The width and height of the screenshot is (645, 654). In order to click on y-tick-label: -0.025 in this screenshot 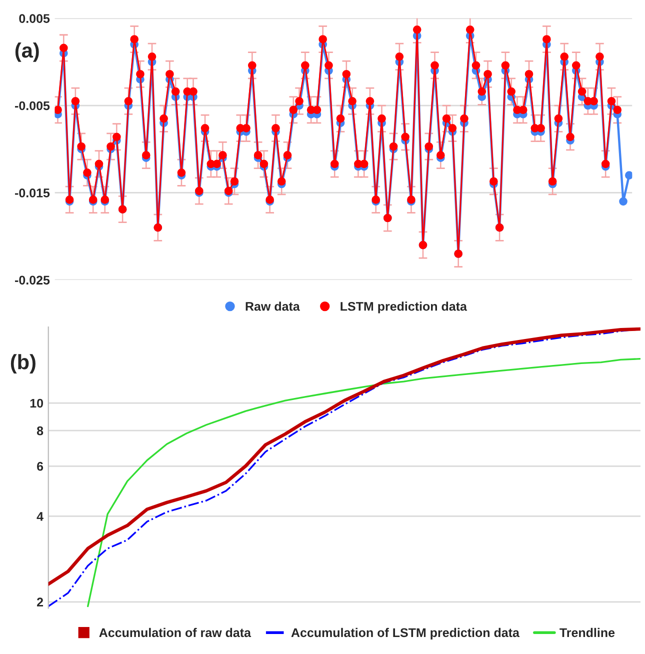, I will do `click(32, 280)`.